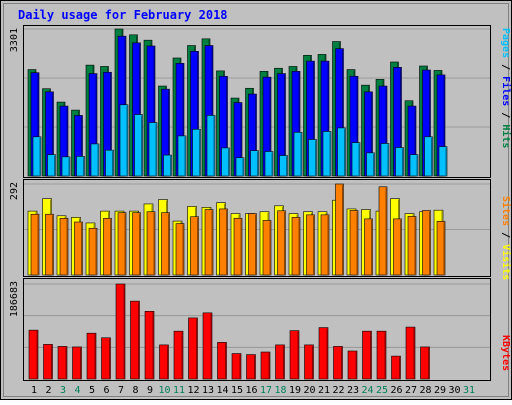 The width and height of the screenshot is (512, 405). Describe the element at coordinates (153, 345) in the screenshot. I see `kbytes-bar-day-9-shade` at that location.